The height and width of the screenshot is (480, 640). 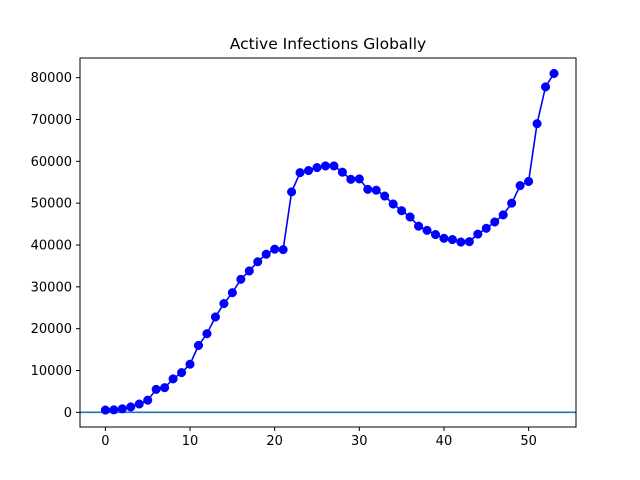 I want to click on y-tick-label: 0, so click(x=68, y=413).